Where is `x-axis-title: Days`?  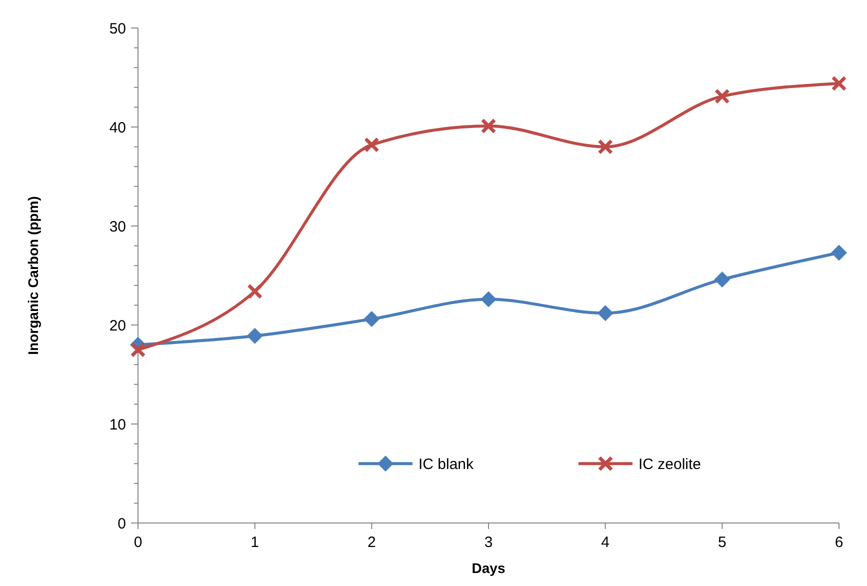
x-axis-title: Days is located at coordinates (489, 568).